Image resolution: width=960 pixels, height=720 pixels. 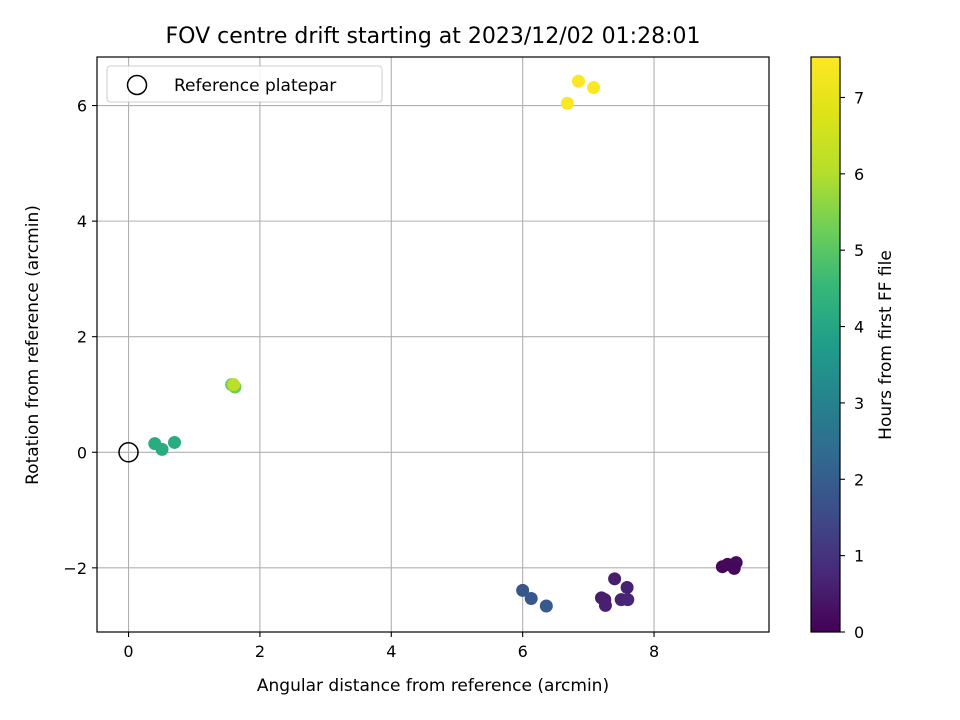 What do you see at coordinates (859, 556) in the screenshot?
I see `colorbar-tick-label: 1` at bounding box center [859, 556].